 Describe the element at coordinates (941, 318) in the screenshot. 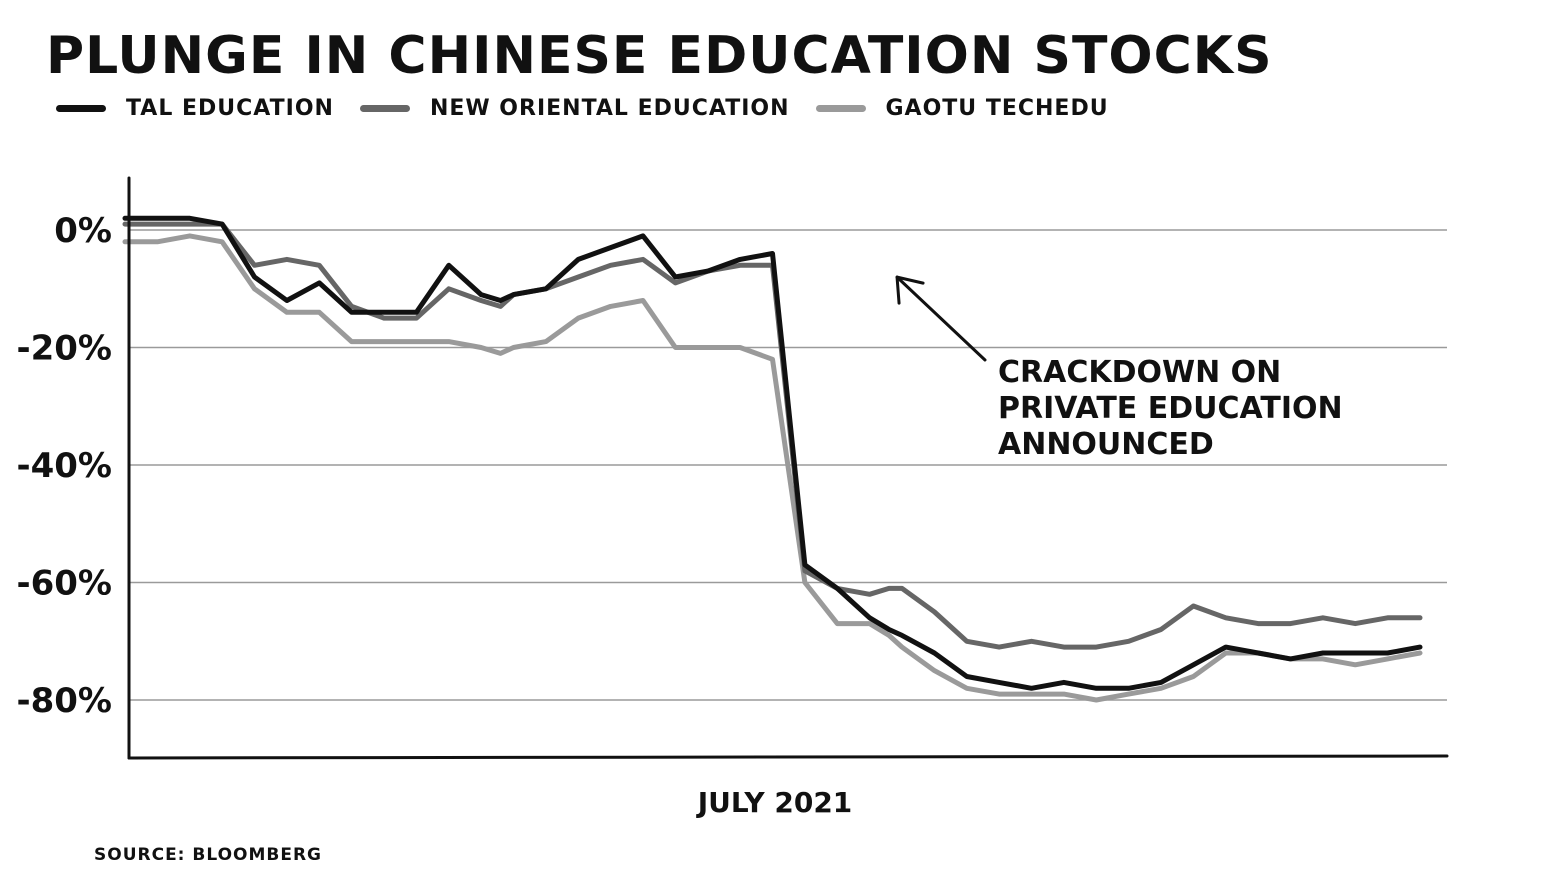

I see `annotation-arrow-line` at that location.